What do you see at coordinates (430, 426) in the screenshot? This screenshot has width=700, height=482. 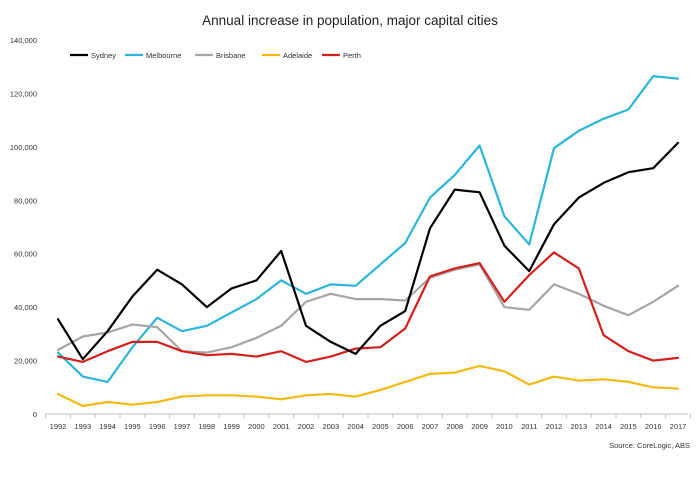 I see `x-tick-label: 2007` at bounding box center [430, 426].